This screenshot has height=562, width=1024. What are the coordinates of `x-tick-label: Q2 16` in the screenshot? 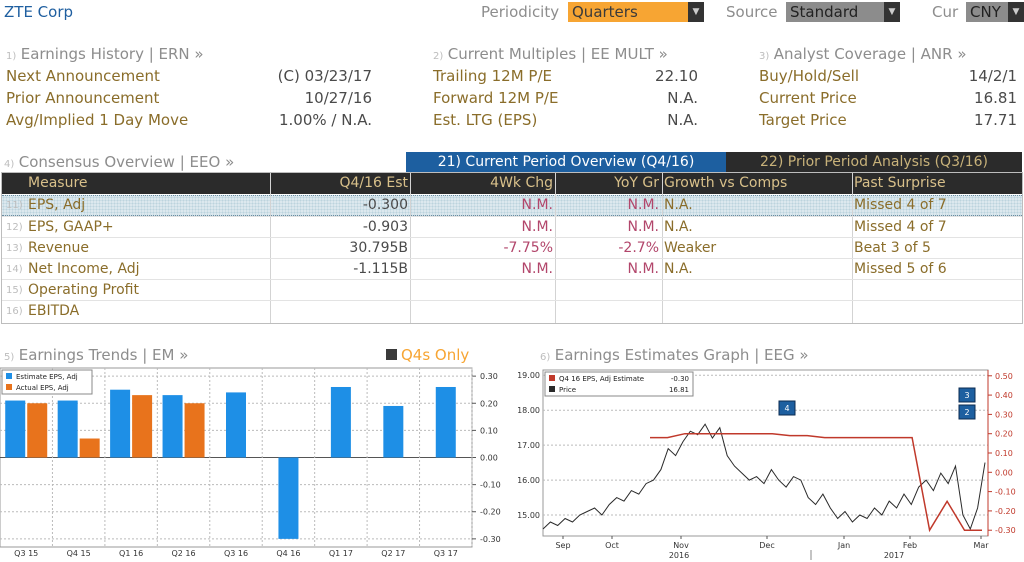 It's located at (184, 553).